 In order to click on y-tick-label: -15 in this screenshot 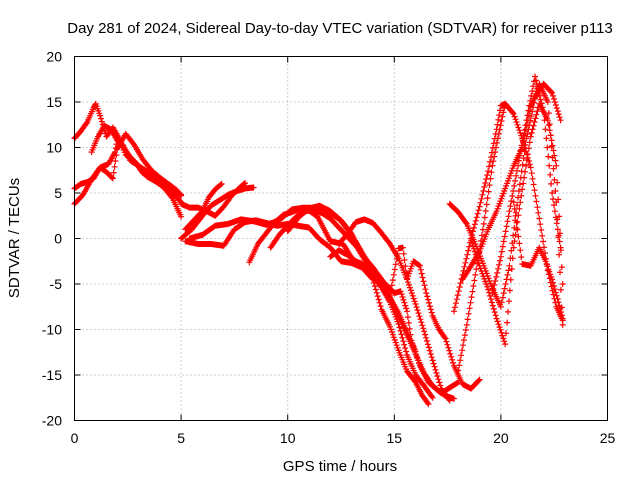, I will do `click(52, 375)`.